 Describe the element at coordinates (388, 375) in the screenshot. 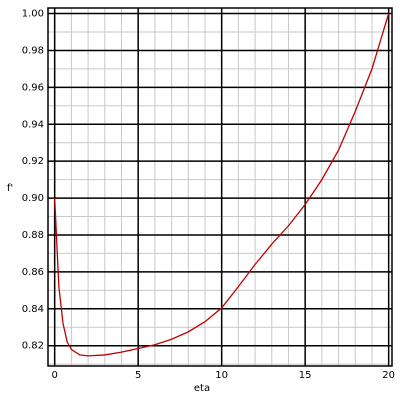

I see `x-tick-label: 20` at that location.